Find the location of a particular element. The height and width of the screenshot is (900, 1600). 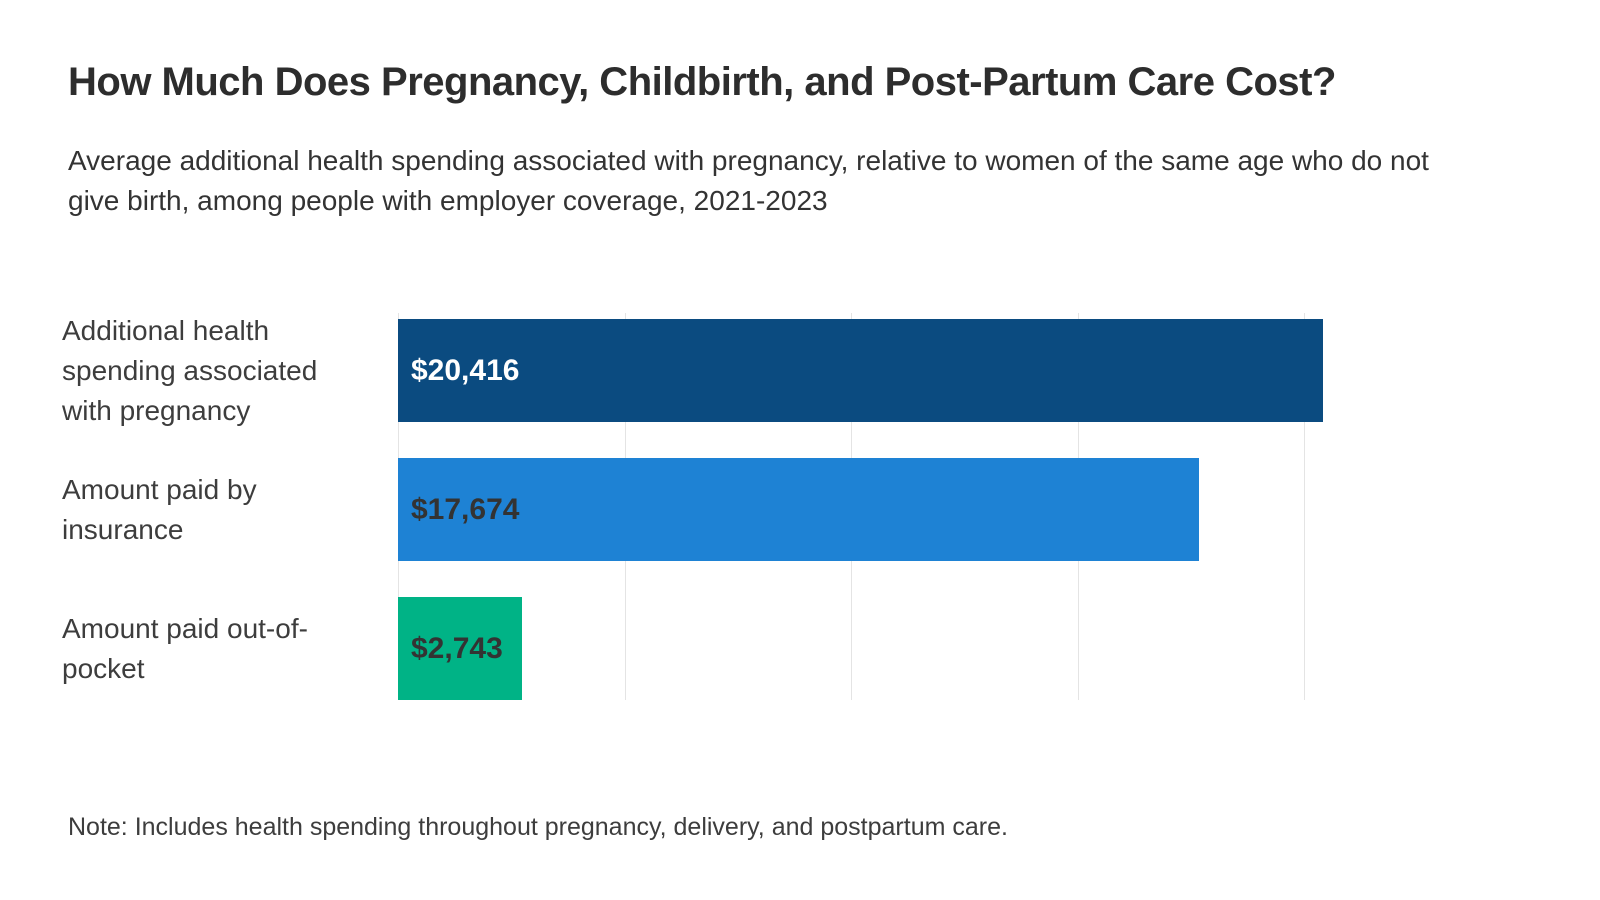

bar-value-label-2: $2,743 is located at coordinates (457, 648).